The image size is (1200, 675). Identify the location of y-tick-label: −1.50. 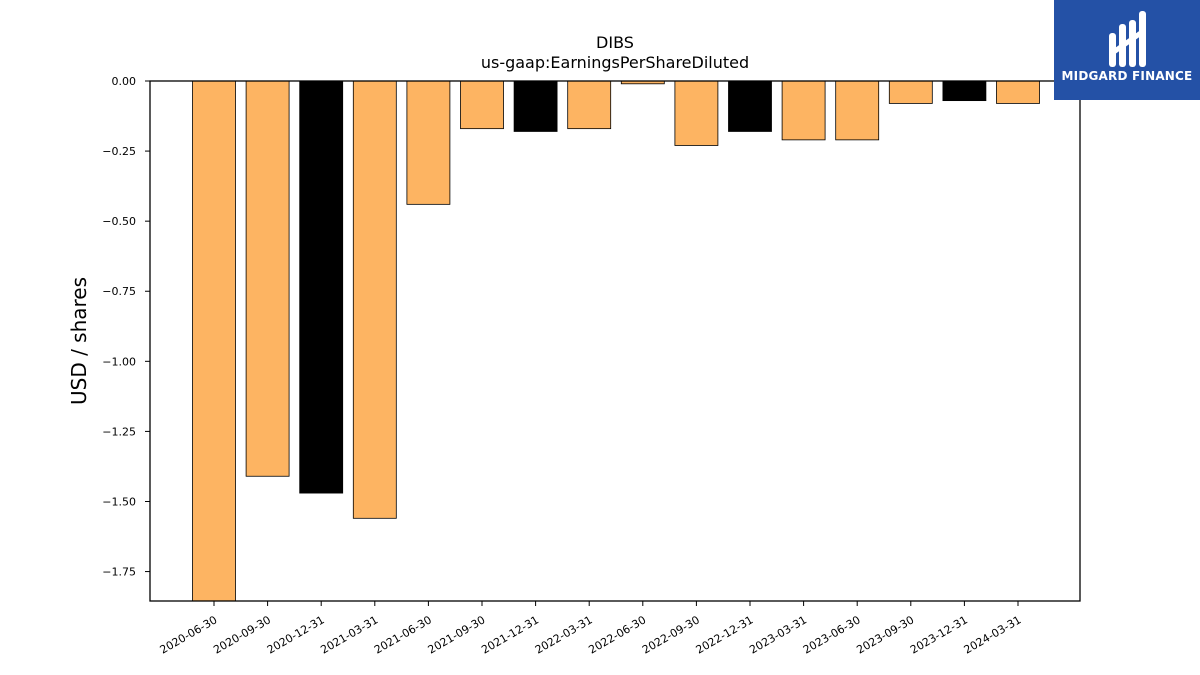
(119, 501).